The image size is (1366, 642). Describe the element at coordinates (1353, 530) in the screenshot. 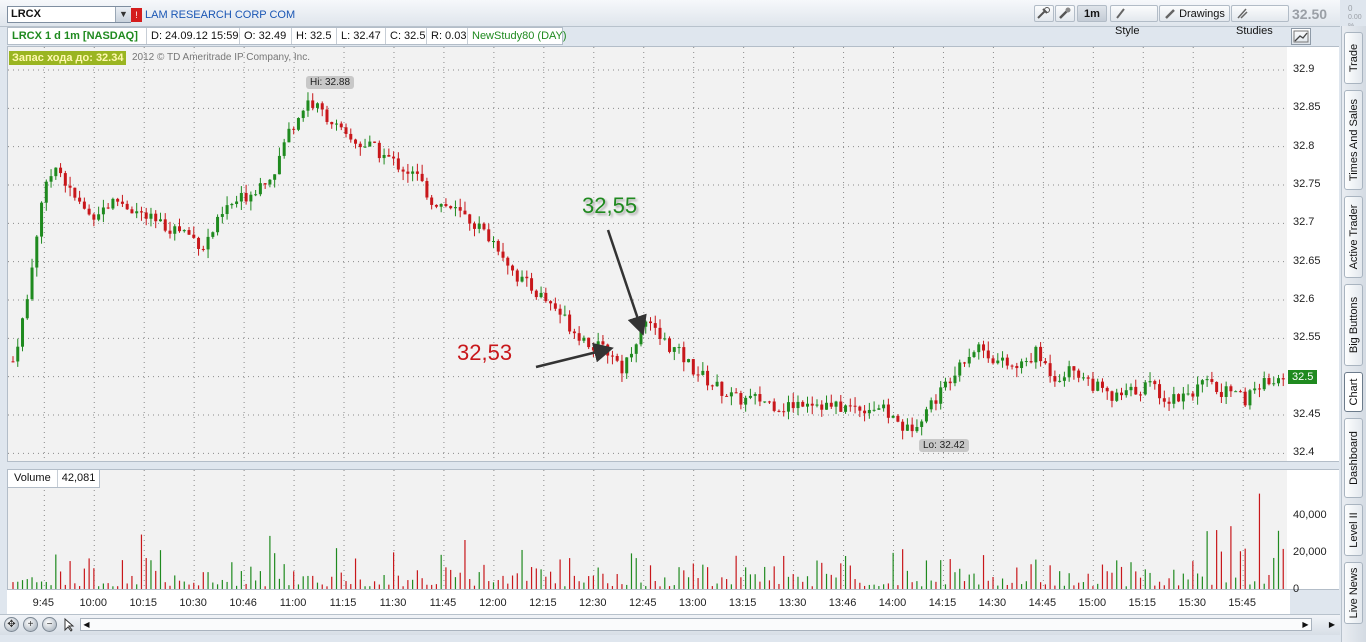

I see `sidebar-tab-level-ii: Level II` at that location.